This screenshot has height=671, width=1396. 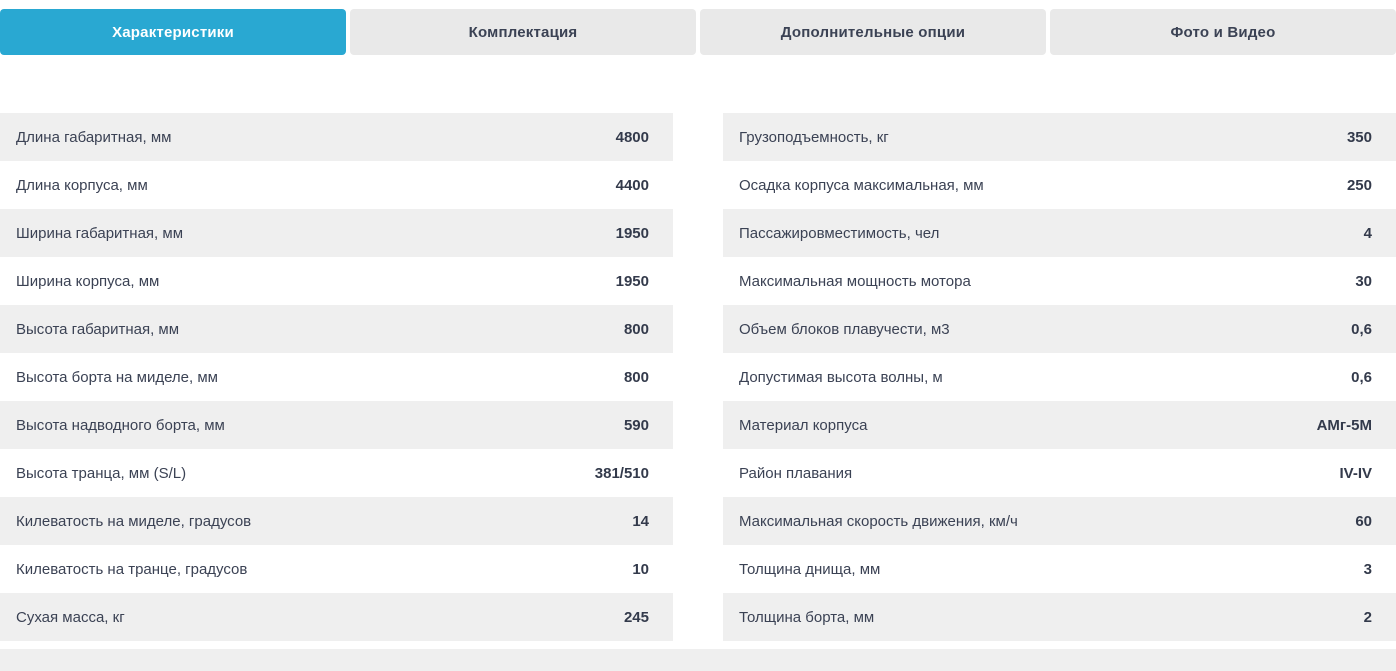 What do you see at coordinates (1367, 617) in the screenshot?
I see `spec-value: 2` at bounding box center [1367, 617].